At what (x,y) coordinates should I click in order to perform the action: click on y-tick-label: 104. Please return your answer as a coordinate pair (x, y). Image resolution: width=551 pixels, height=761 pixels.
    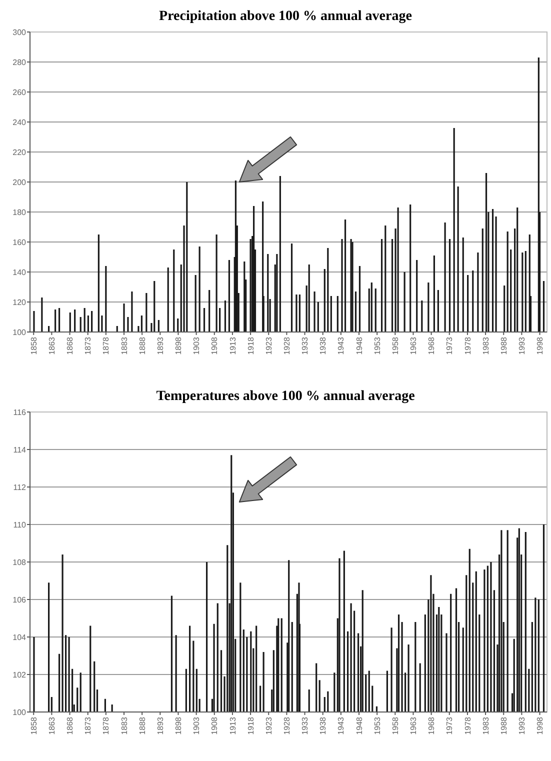
    Looking at the image, I should click on (19, 637).